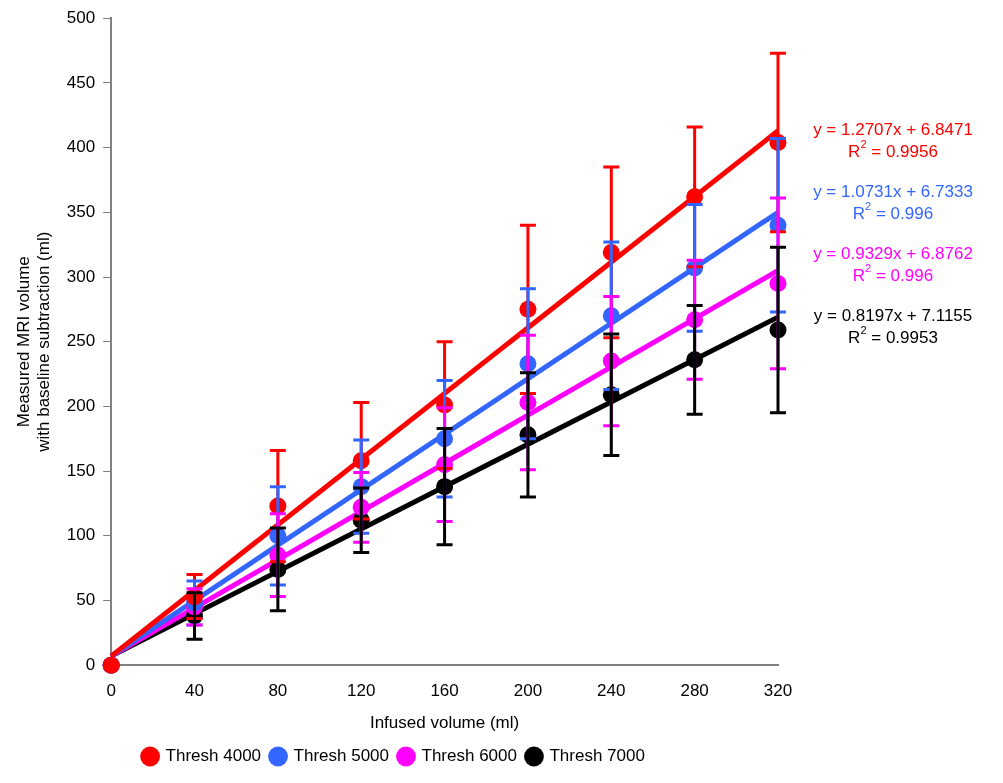  What do you see at coordinates (694, 691) in the screenshot?
I see `x-tick-label: 280` at bounding box center [694, 691].